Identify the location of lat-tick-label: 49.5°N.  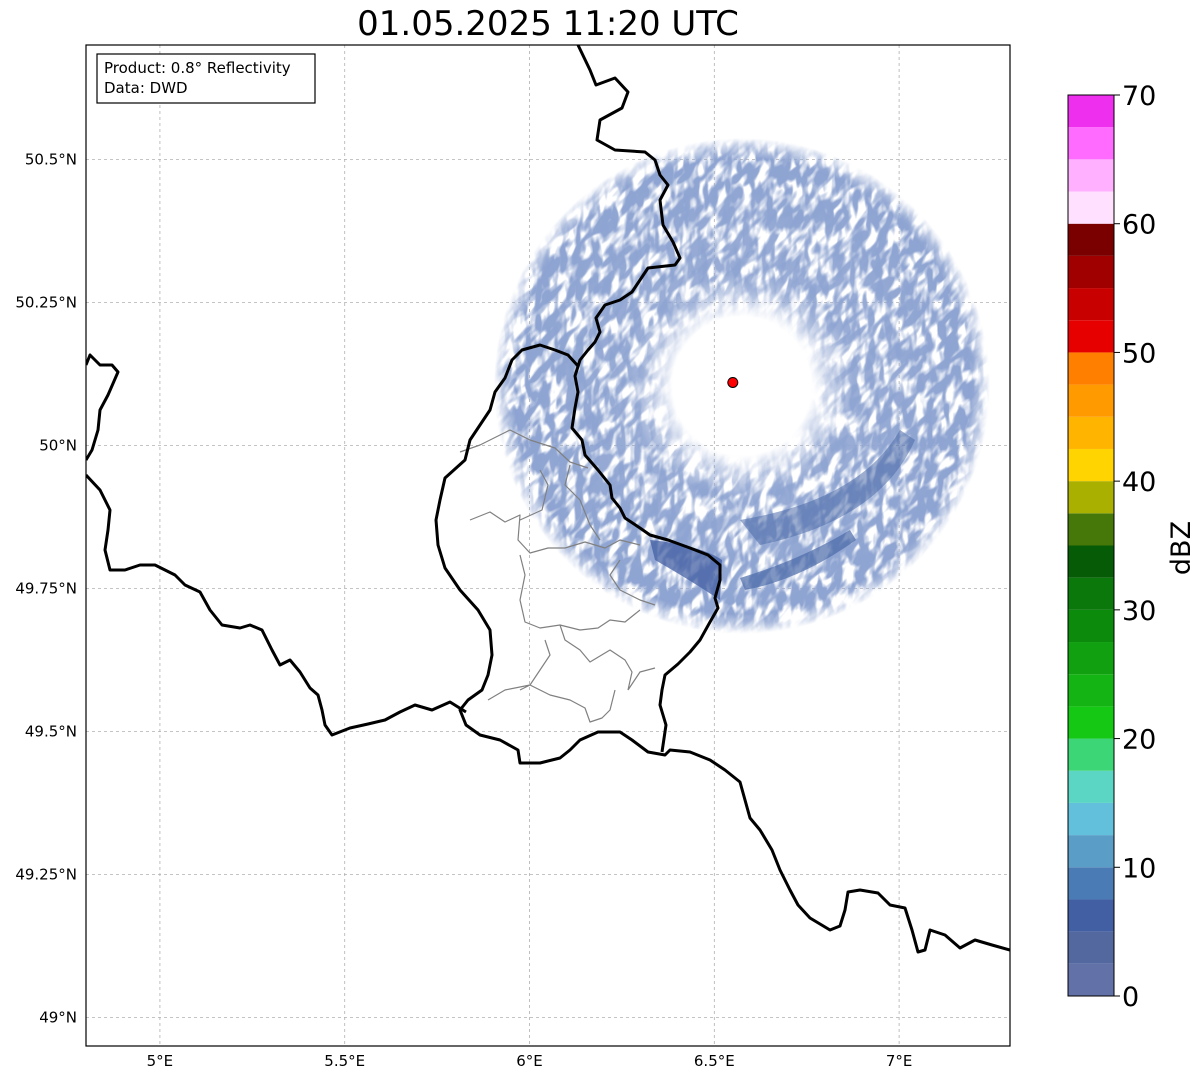
(51, 731).